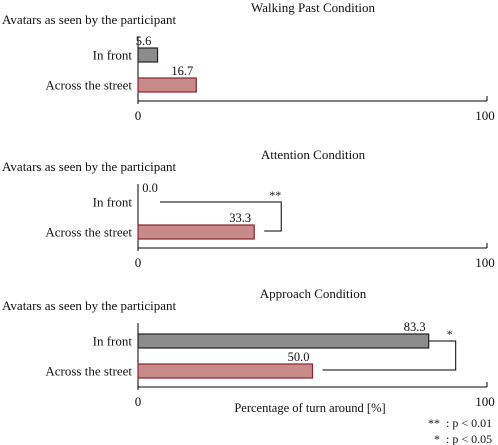  I want to click on legend-symbol-double: **, so click(434, 423).